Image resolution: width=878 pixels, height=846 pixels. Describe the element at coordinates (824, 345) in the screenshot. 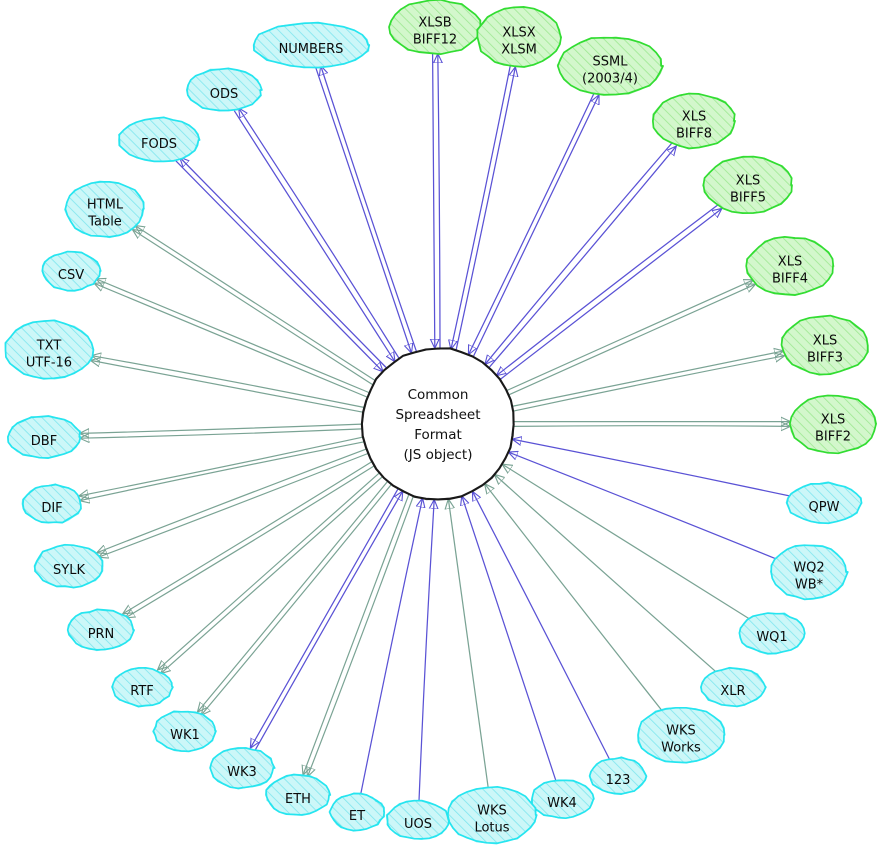

I see `format-node-xls-biff3: XLS BIFF3` at that location.